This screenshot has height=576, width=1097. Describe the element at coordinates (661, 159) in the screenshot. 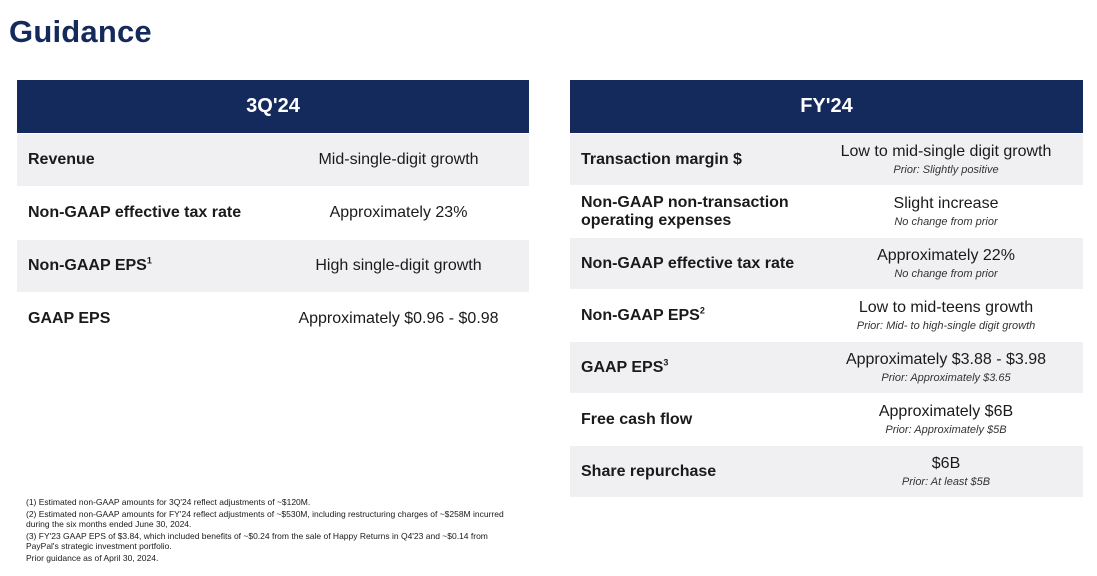

I see `row-label: Transaction margin $` at that location.